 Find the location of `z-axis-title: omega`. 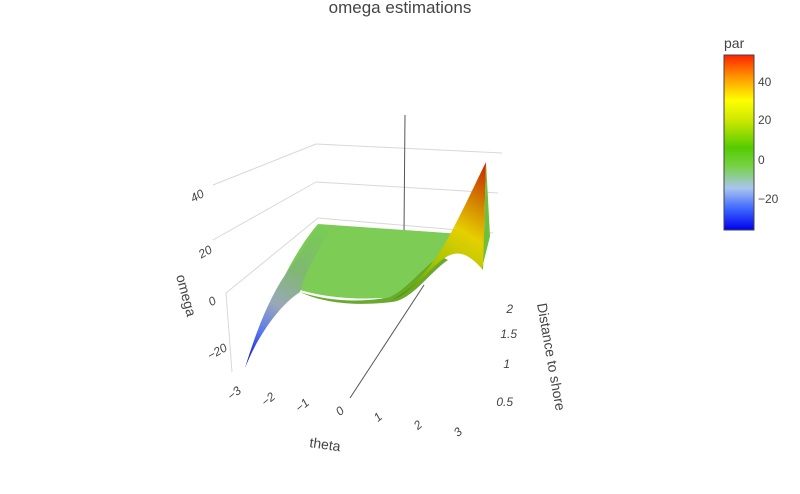

z-axis-title: omega is located at coordinates (186, 296).